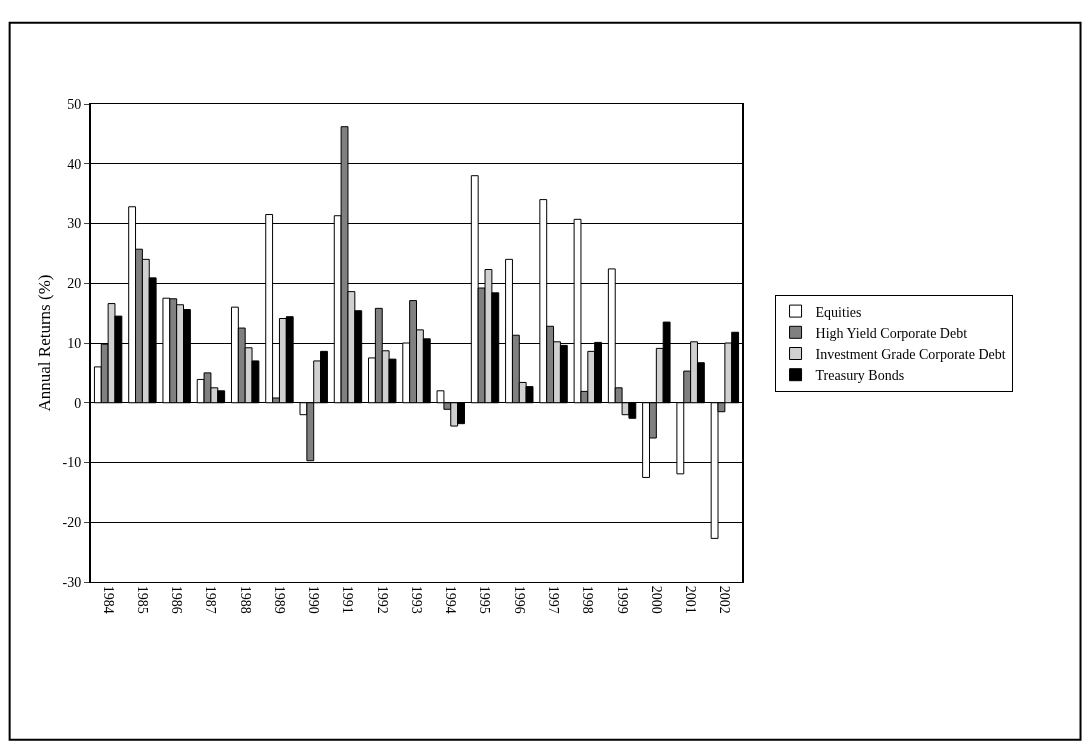  I want to click on x-tick-label: 2001, so click(691, 599).